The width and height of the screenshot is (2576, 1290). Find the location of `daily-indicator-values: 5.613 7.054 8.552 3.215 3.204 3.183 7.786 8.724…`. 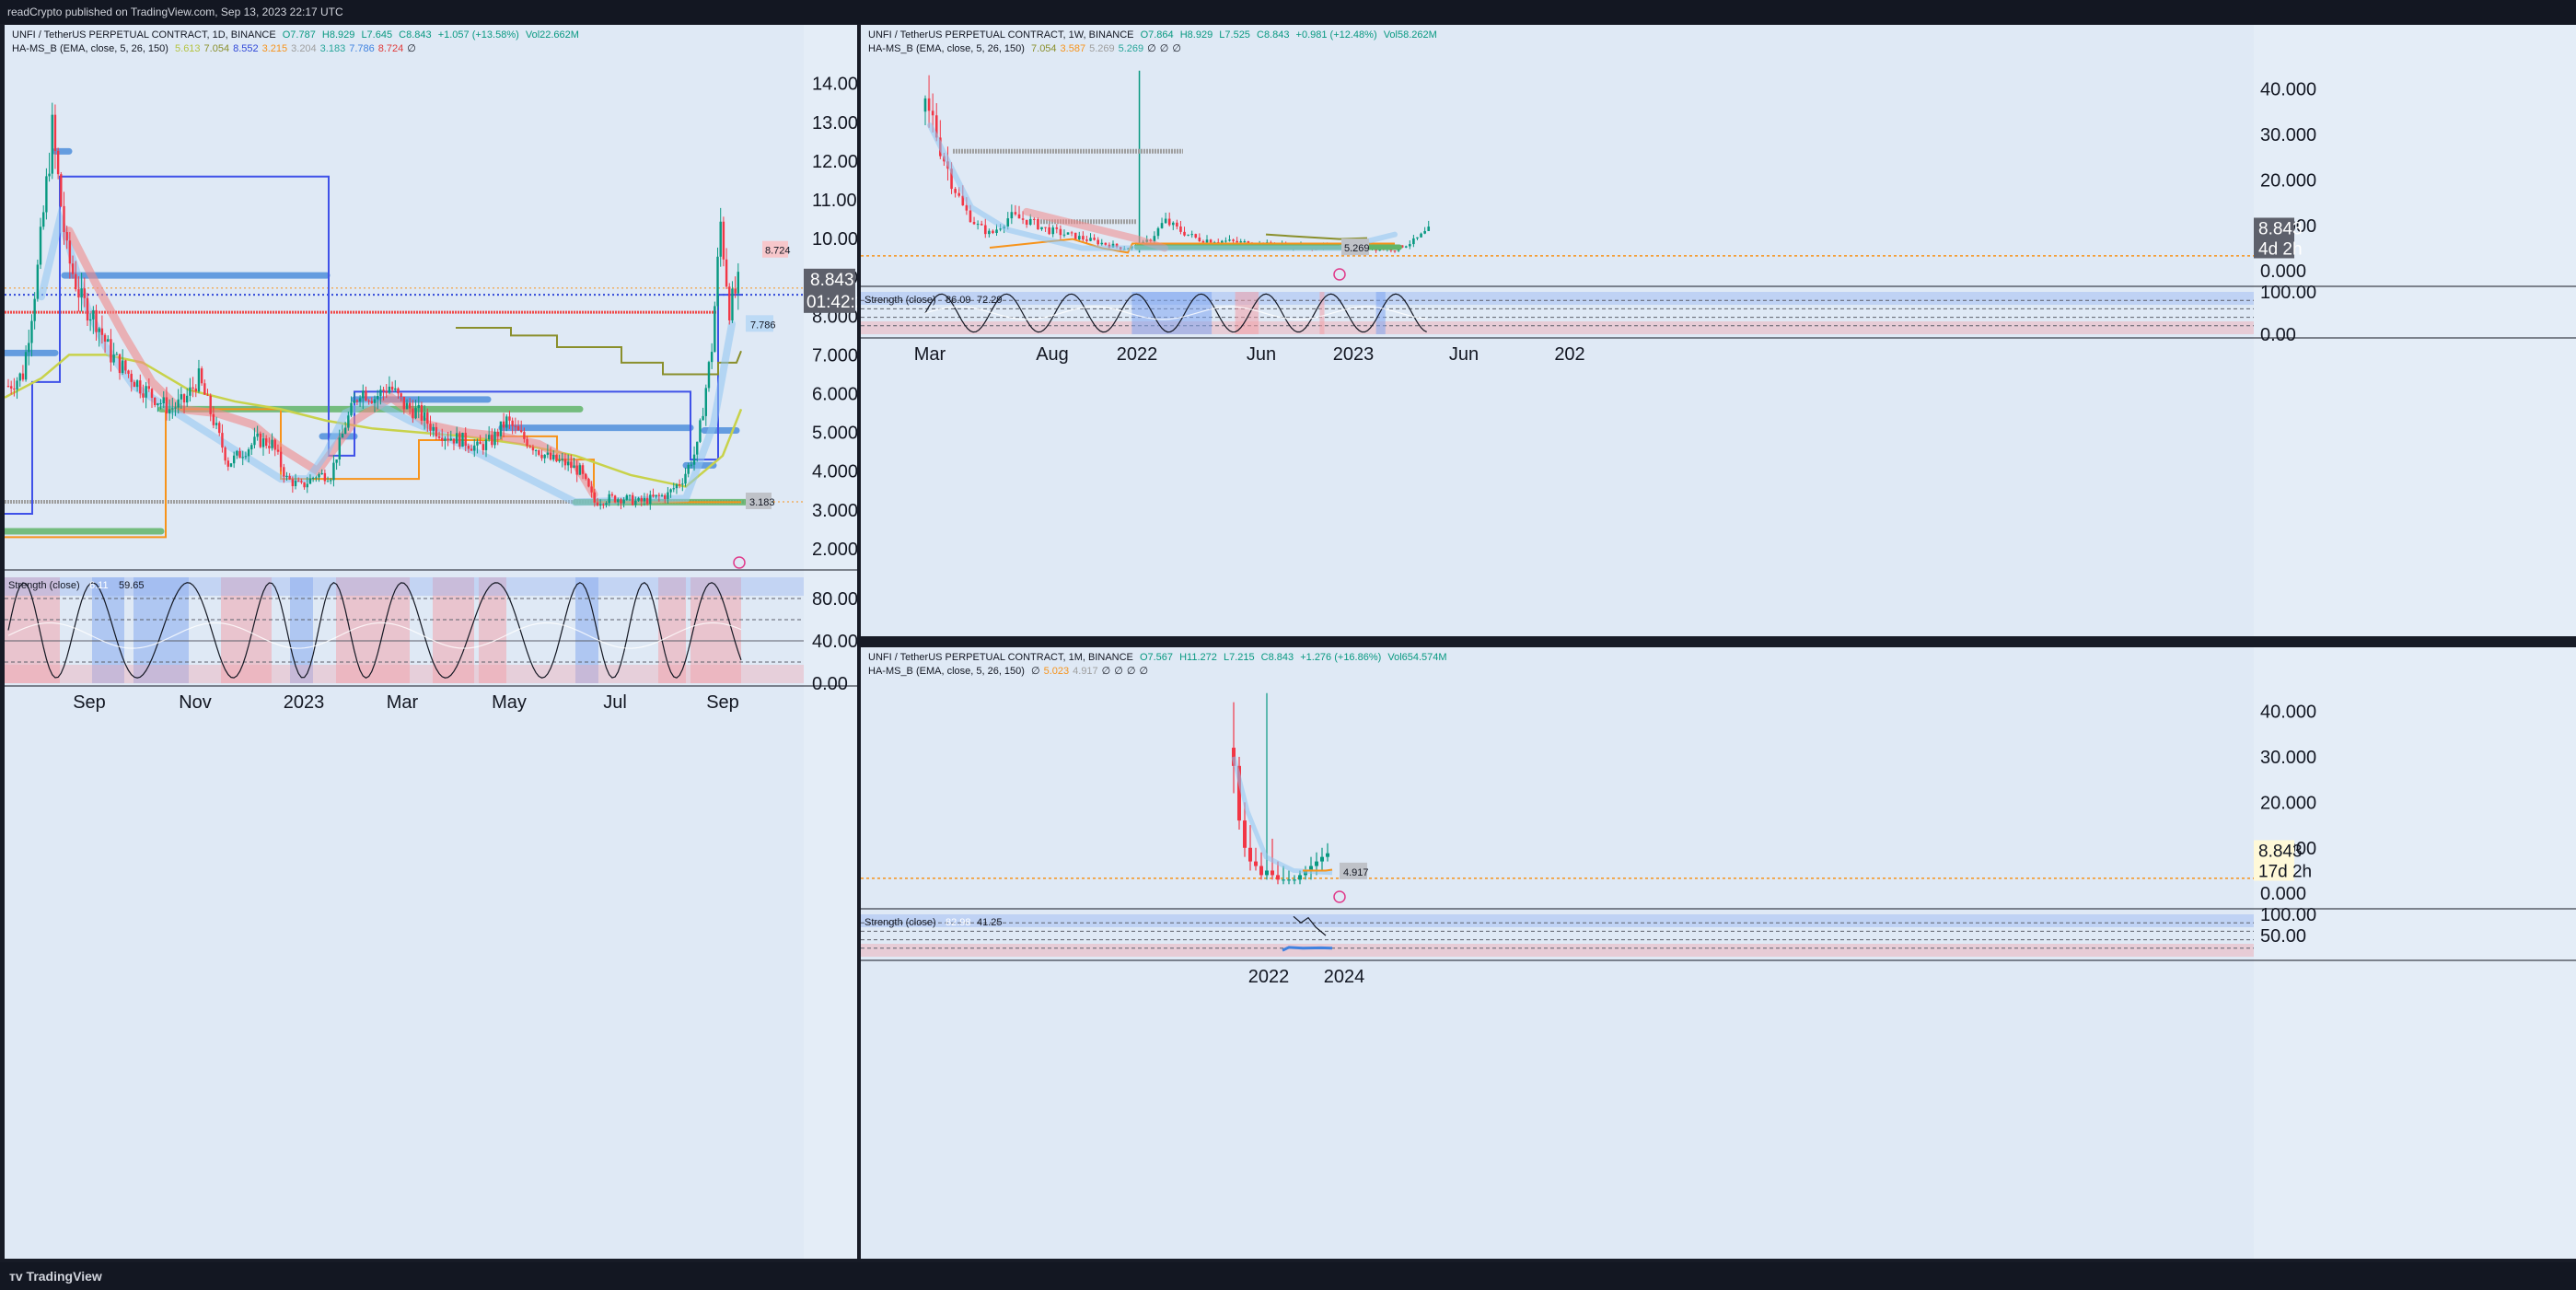

daily-indicator-values: 5.613 7.054 8.552 3.215 3.204 3.183 7.786 8.724… is located at coordinates (297, 48).